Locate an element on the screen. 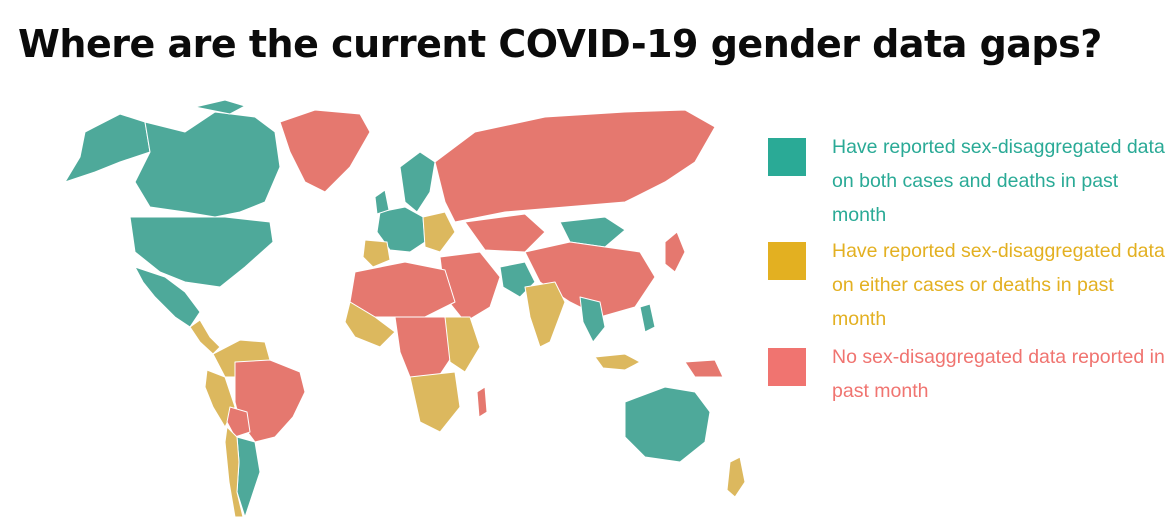 The height and width of the screenshot is (528, 1170). region-western-europe is located at coordinates (401, 229).